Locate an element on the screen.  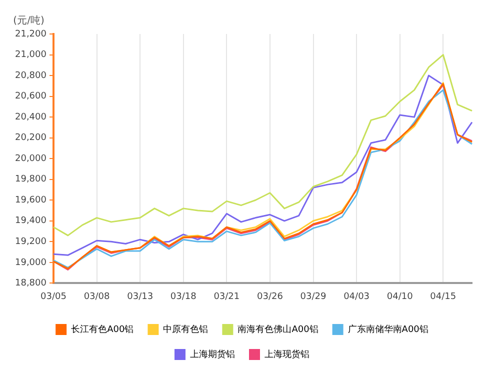
x-tick-label: 03/13 is located at coordinates (140, 297).